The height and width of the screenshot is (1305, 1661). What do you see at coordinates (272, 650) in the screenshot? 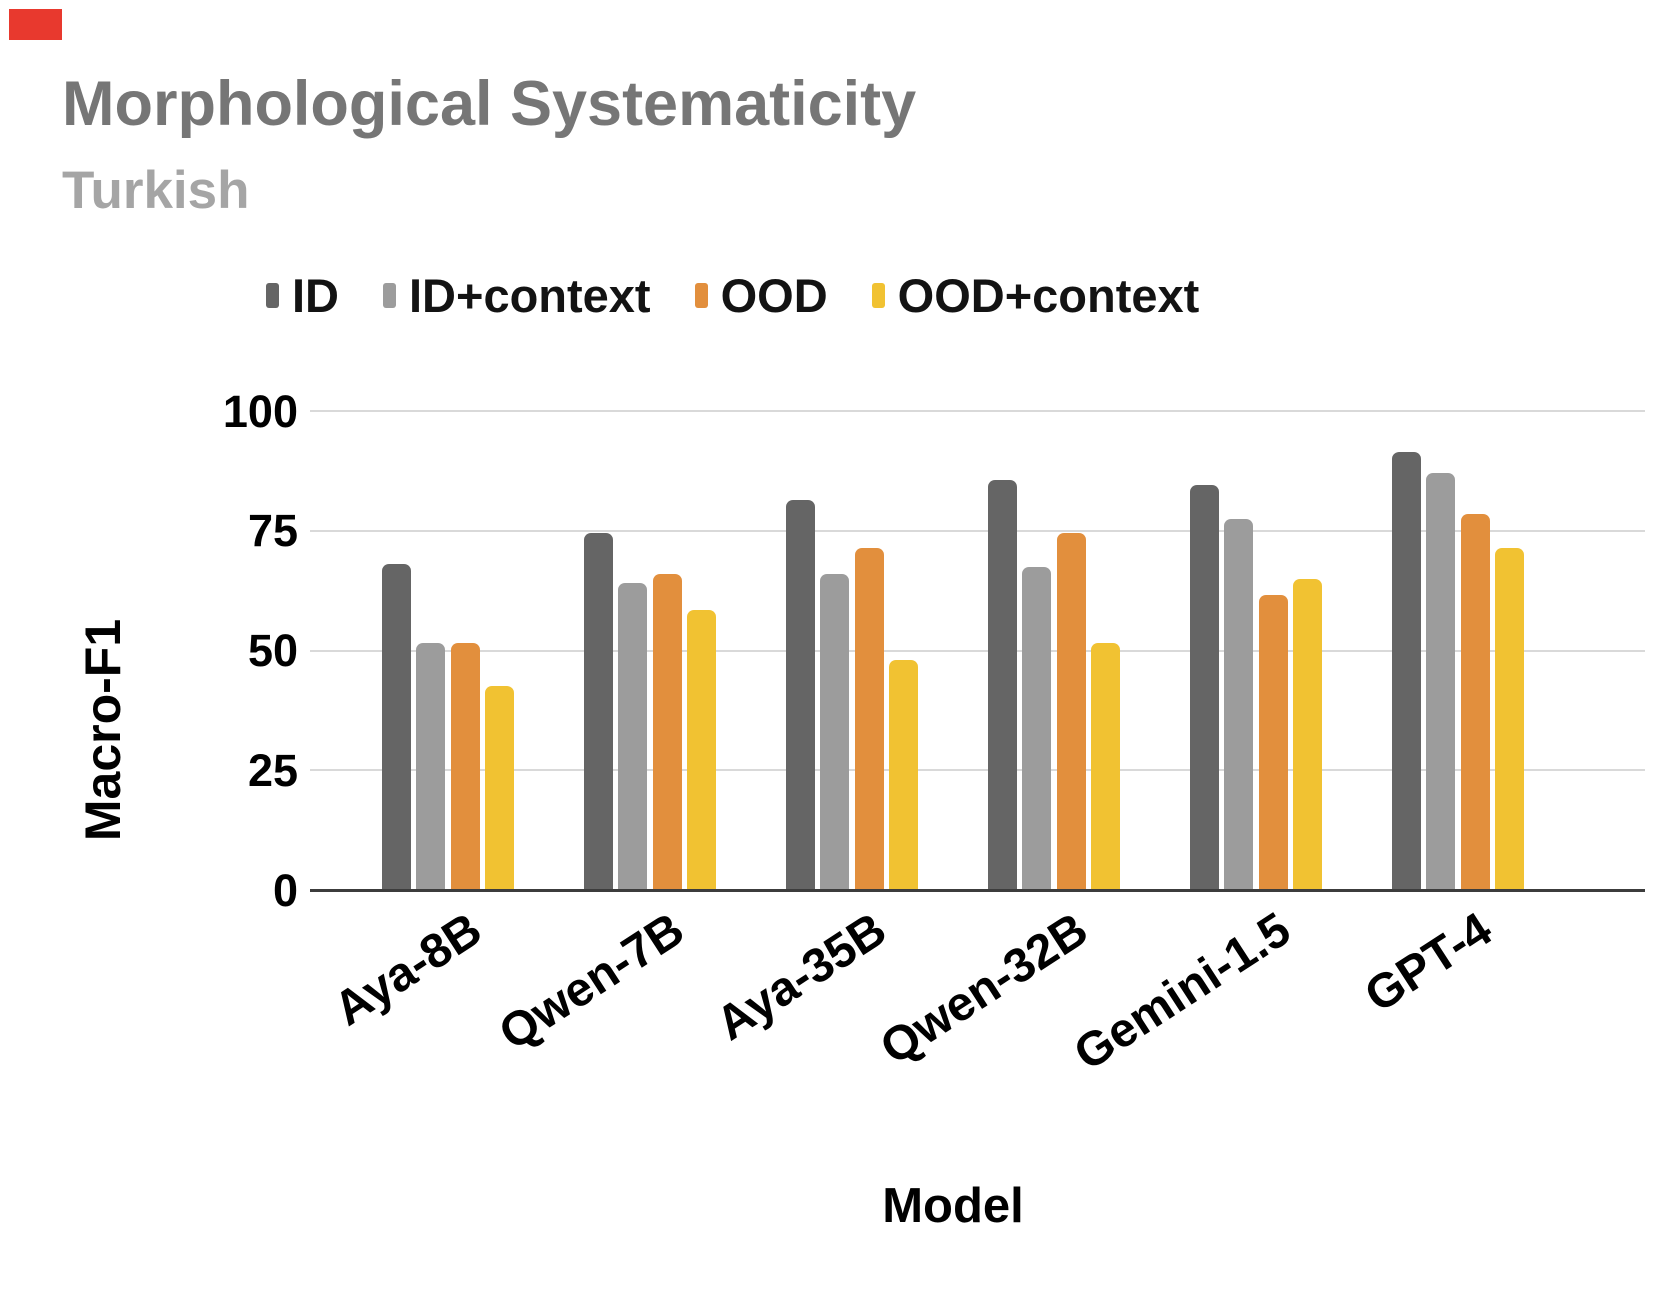
I see `y-tick-label-50: 50` at bounding box center [272, 650].